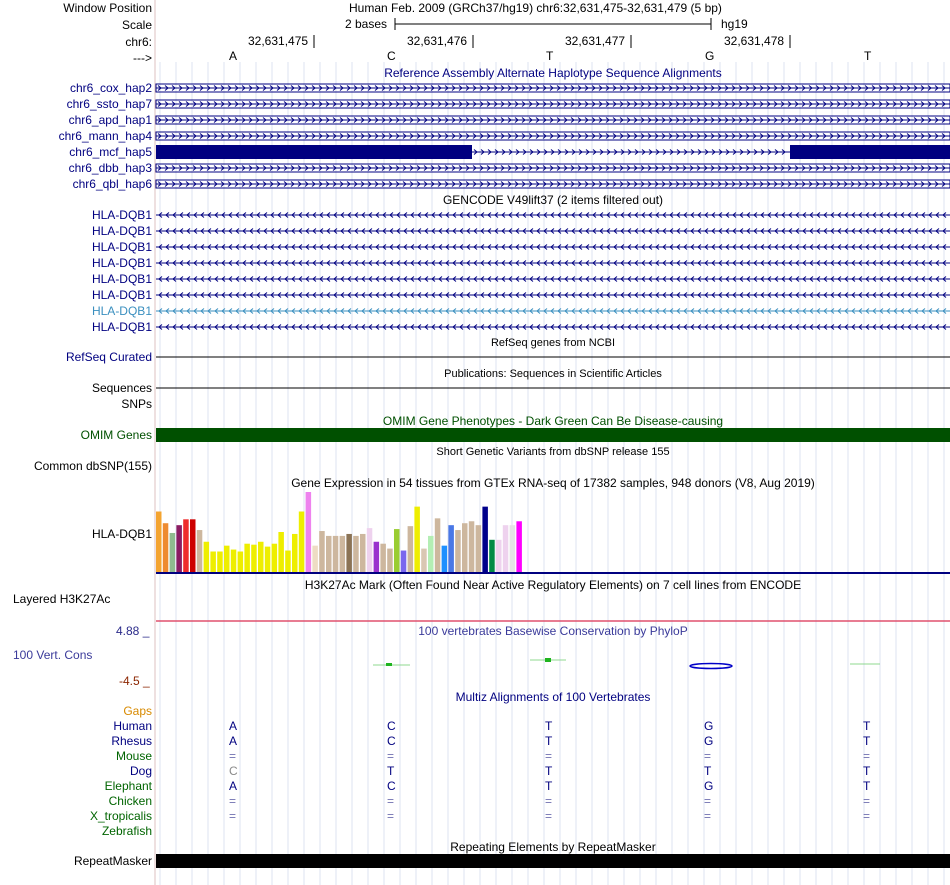 The height and width of the screenshot is (885, 950). Describe the element at coordinates (121, 534) in the screenshot. I see `gtex-gene-label: HLA-DQB1` at that location.